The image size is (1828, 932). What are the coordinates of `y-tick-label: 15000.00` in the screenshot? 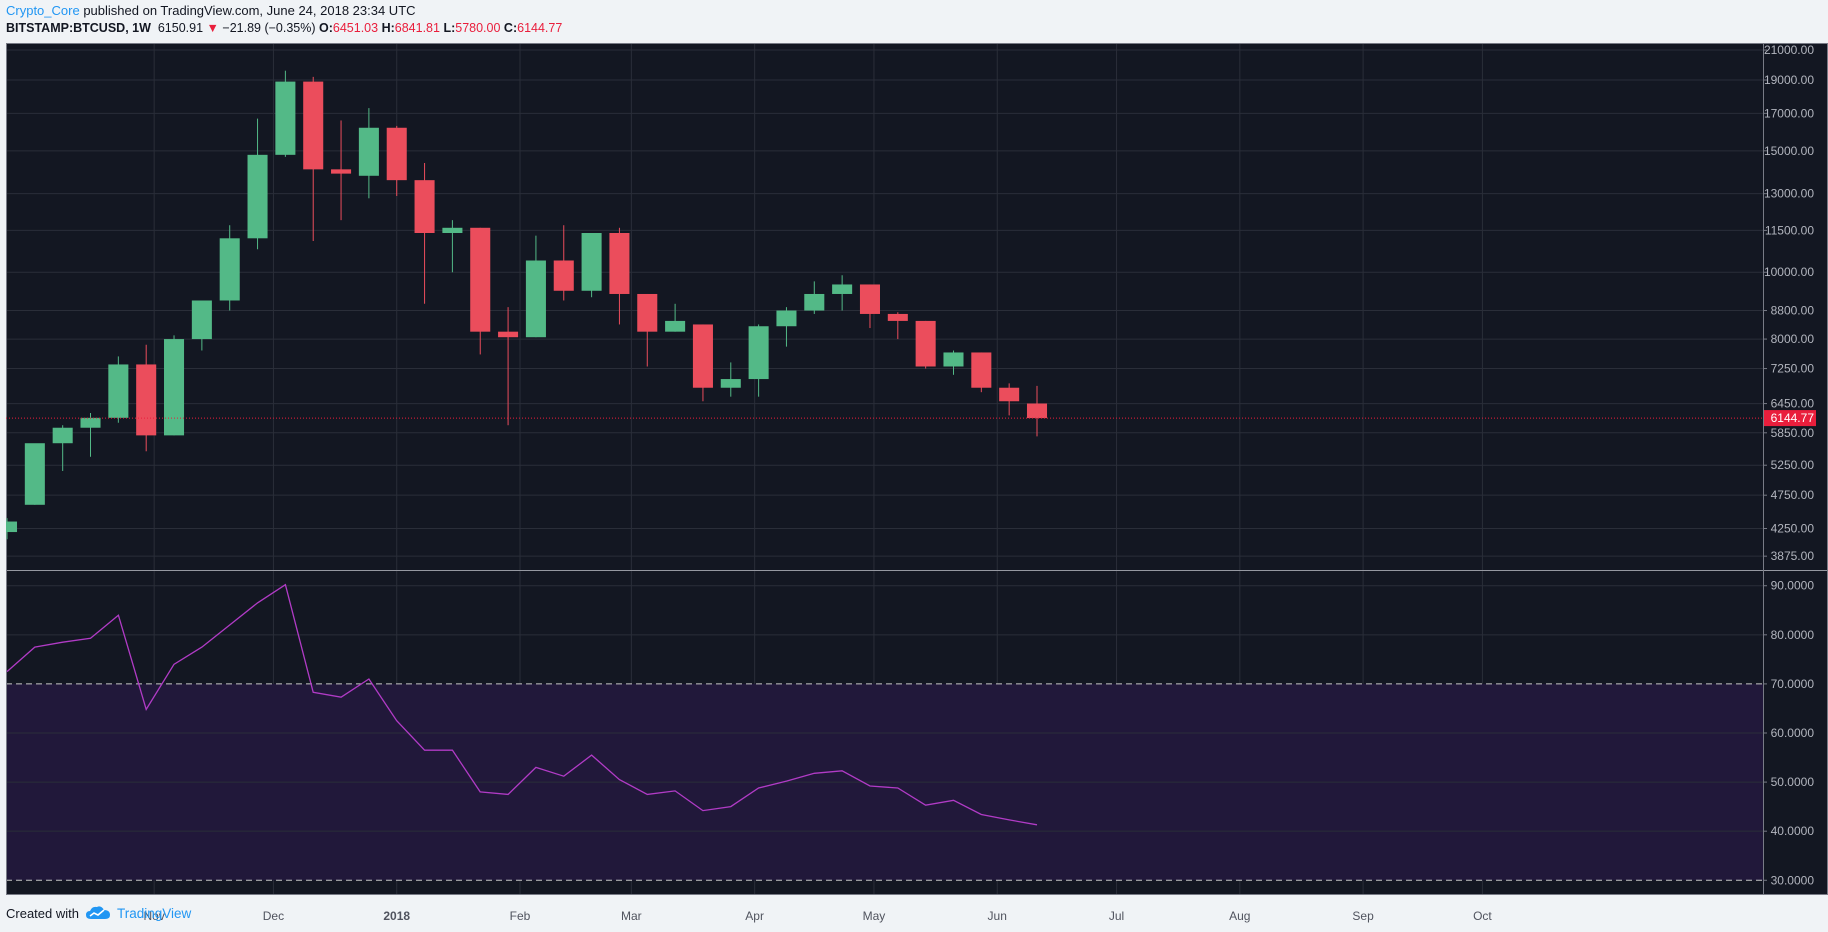 It's located at (1789, 151).